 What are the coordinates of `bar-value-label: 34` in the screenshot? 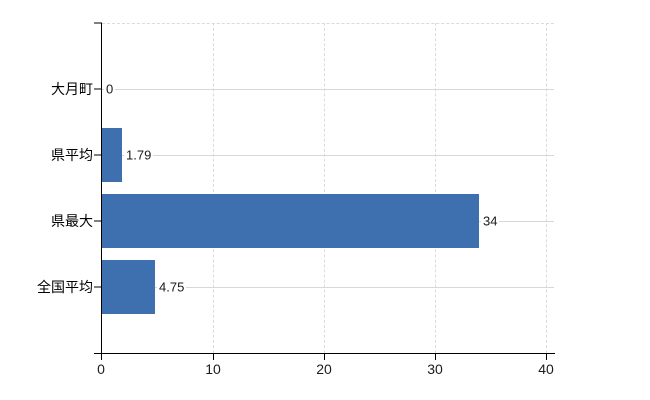 It's located at (490, 221).